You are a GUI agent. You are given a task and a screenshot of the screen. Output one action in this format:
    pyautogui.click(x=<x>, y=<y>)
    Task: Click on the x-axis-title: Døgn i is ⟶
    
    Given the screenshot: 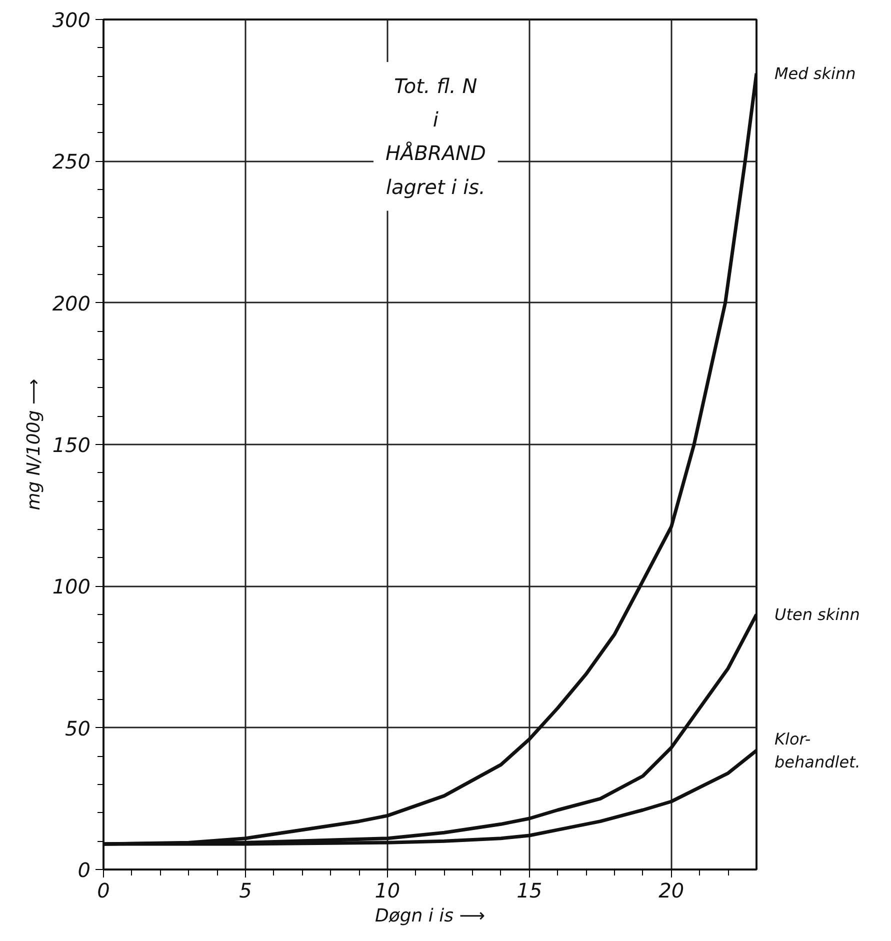 What is the action you would take?
    pyautogui.click(x=430, y=916)
    